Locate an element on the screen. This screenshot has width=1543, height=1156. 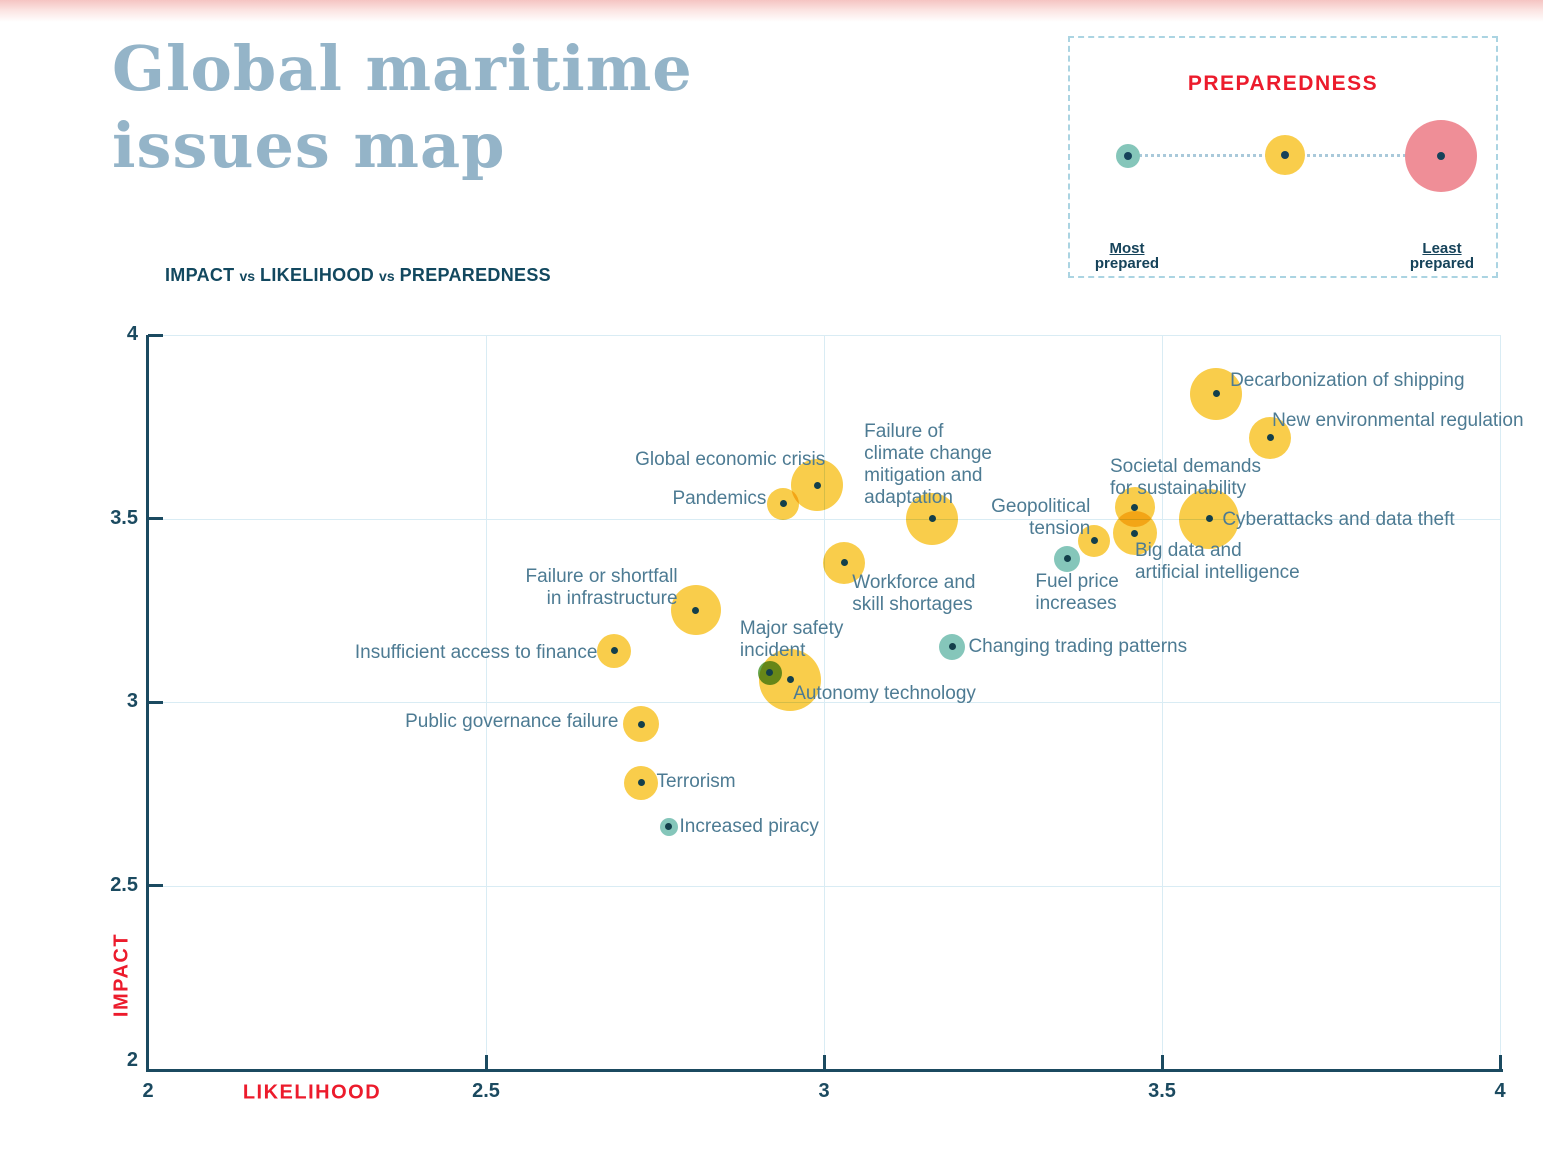
bubble-label-societal-demands-for-sustainability: Societal demands for sustainability is located at coordinates (1185, 478).